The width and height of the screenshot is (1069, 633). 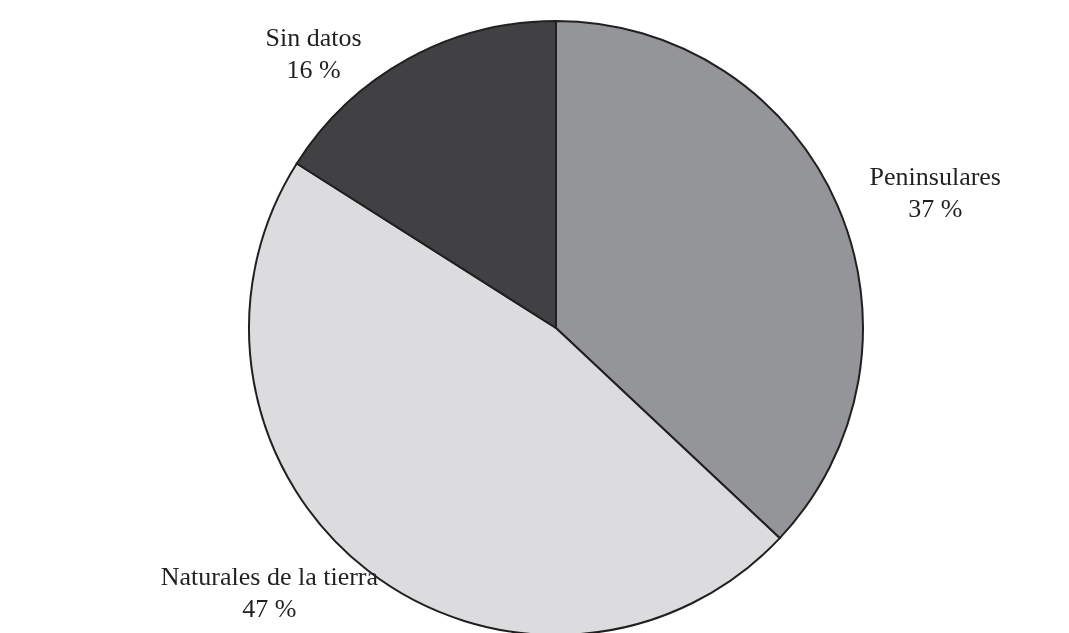 I want to click on slice-label: Peninsulares, so click(x=935, y=177).